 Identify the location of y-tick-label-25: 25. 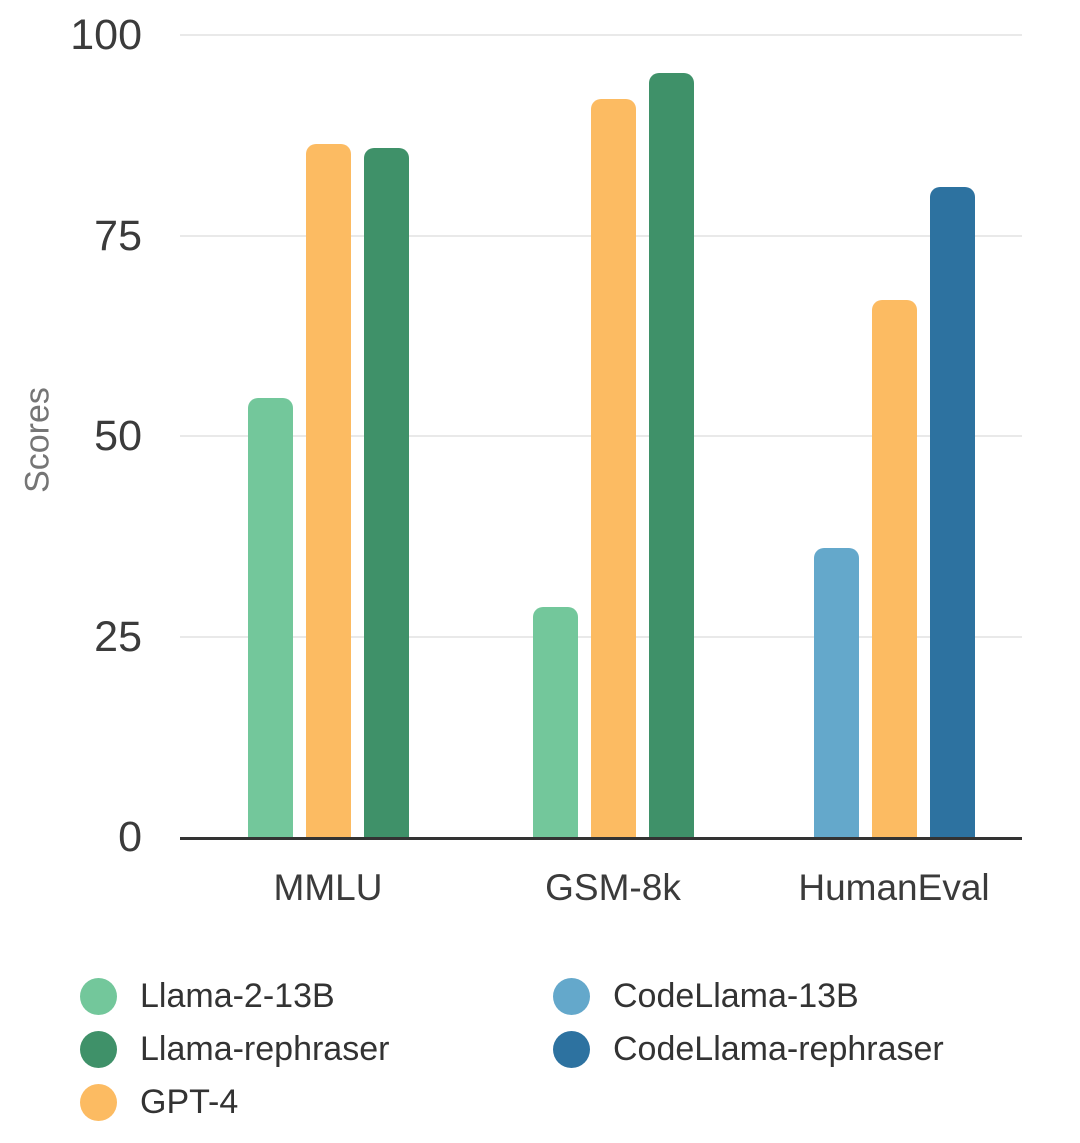
(118, 636).